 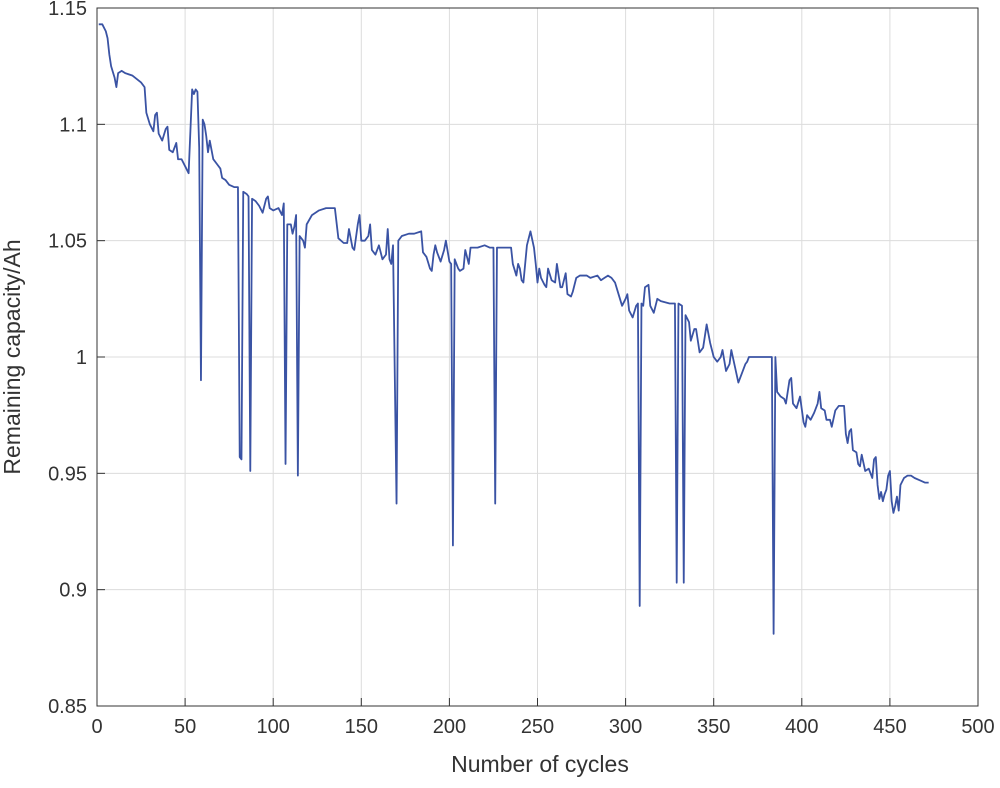 I want to click on x-tick-label: 400, so click(x=801, y=727).